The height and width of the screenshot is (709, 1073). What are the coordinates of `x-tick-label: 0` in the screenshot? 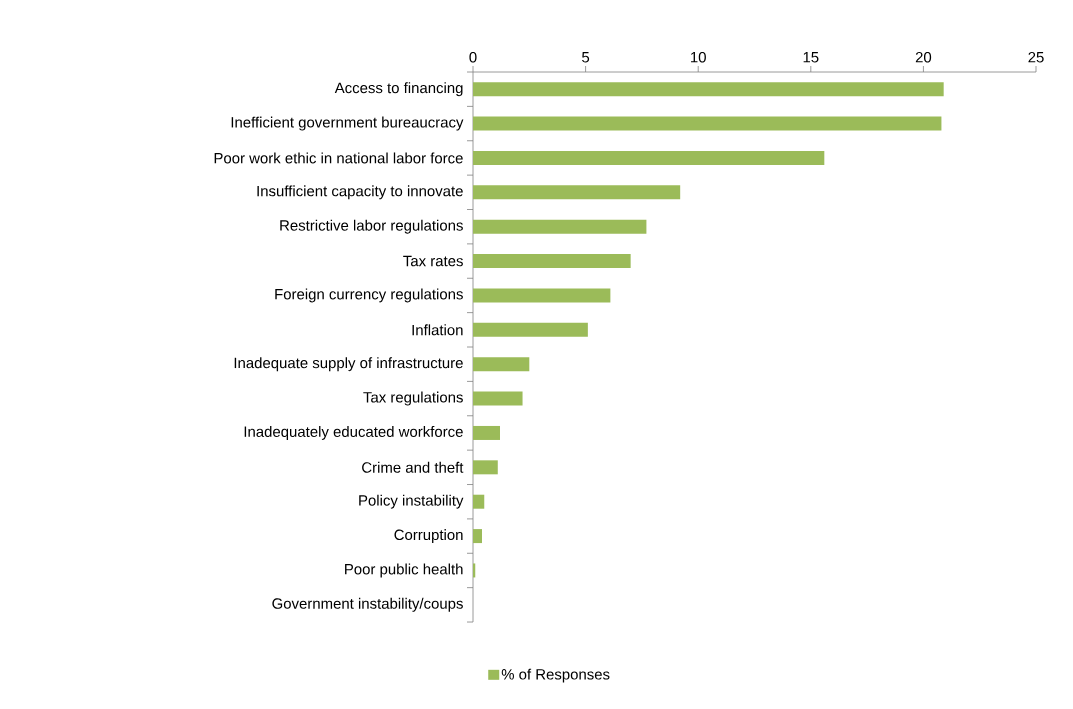 It's located at (473, 57).